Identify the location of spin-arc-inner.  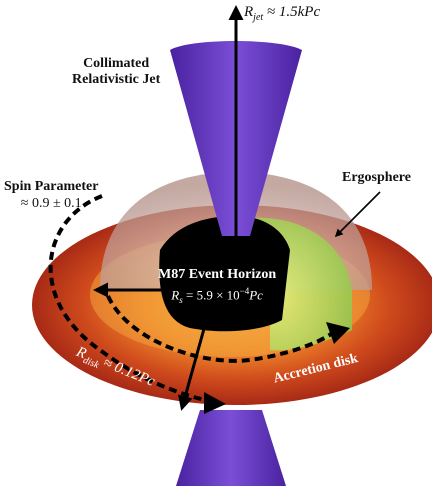
(221, 329).